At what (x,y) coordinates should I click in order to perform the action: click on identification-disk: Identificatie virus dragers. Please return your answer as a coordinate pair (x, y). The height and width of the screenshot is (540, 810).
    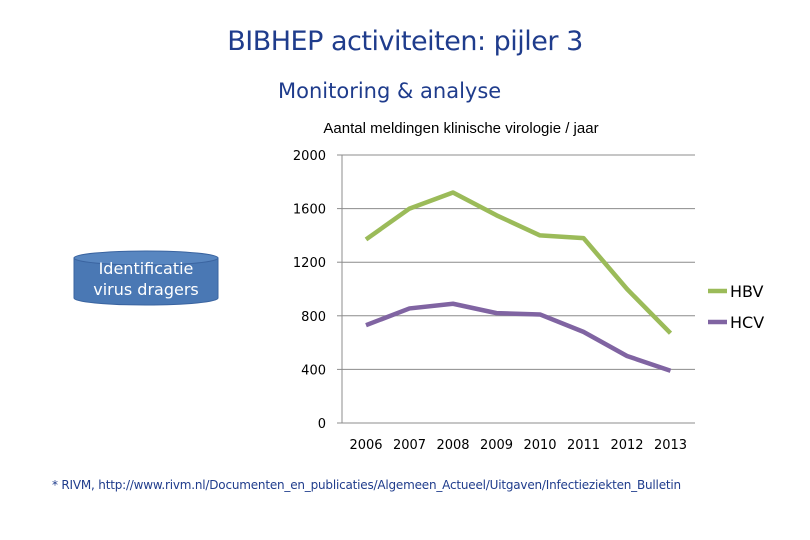
    Looking at the image, I should click on (171, 279).